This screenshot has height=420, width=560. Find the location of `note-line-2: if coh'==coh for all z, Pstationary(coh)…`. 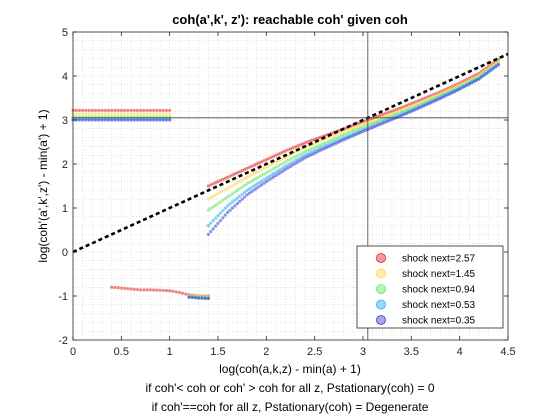

note-line-2: if coh'==coh for all z, Pstationary(coh)… is located at coordinates (290, 407).